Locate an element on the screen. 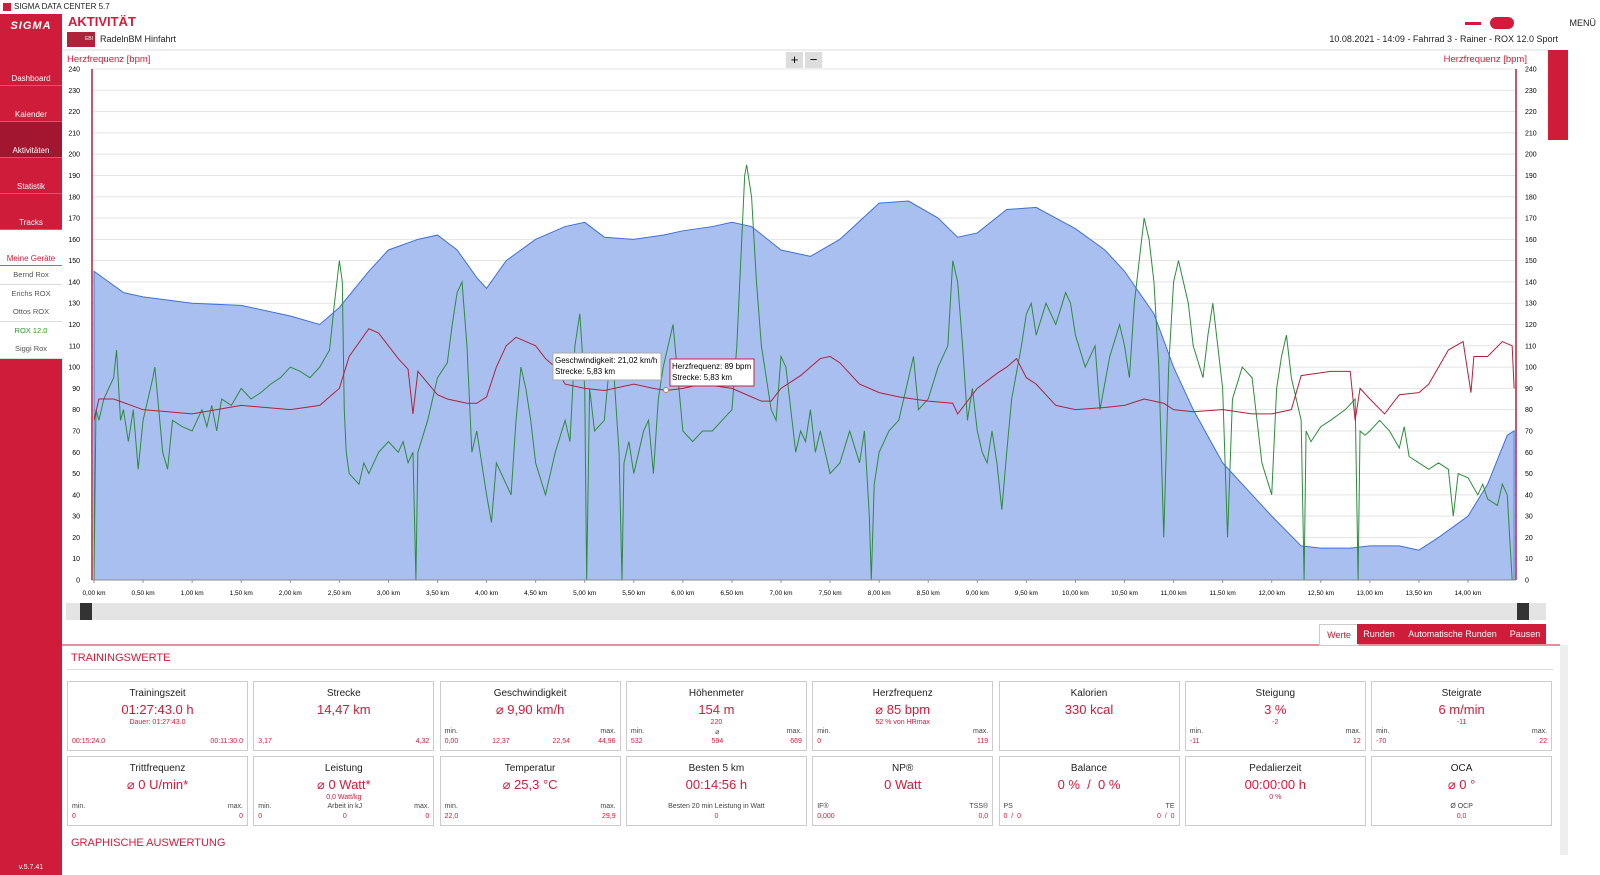 The image size is (1600, 875). tooltip is located at coordinates (712, 372).